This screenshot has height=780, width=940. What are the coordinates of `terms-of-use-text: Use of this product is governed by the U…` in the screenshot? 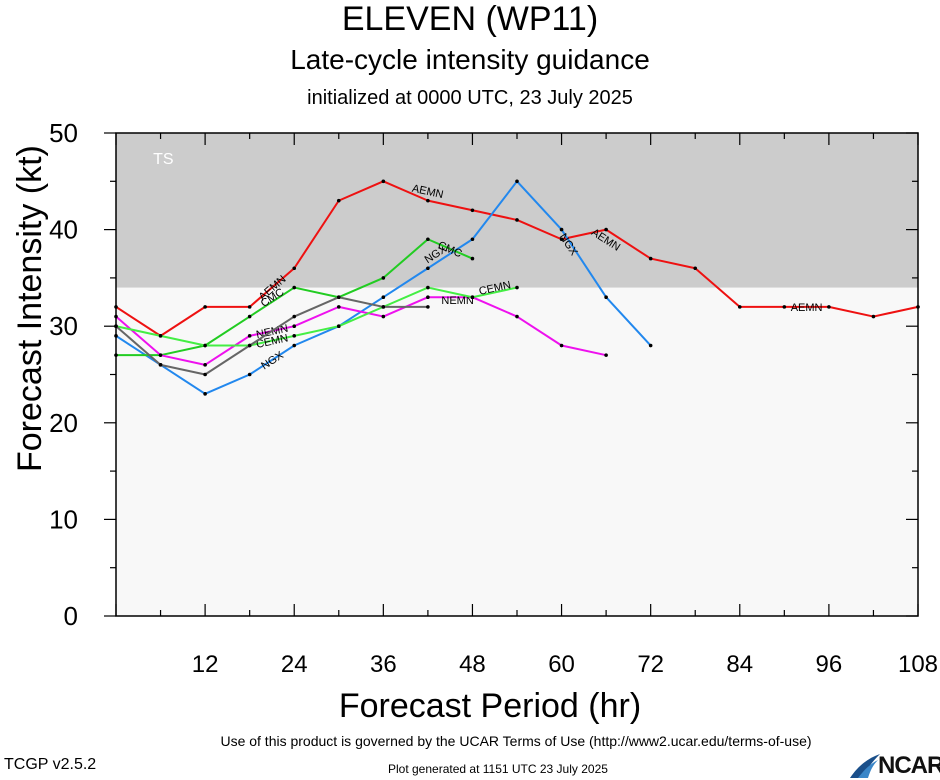 It's located at (516, 741).